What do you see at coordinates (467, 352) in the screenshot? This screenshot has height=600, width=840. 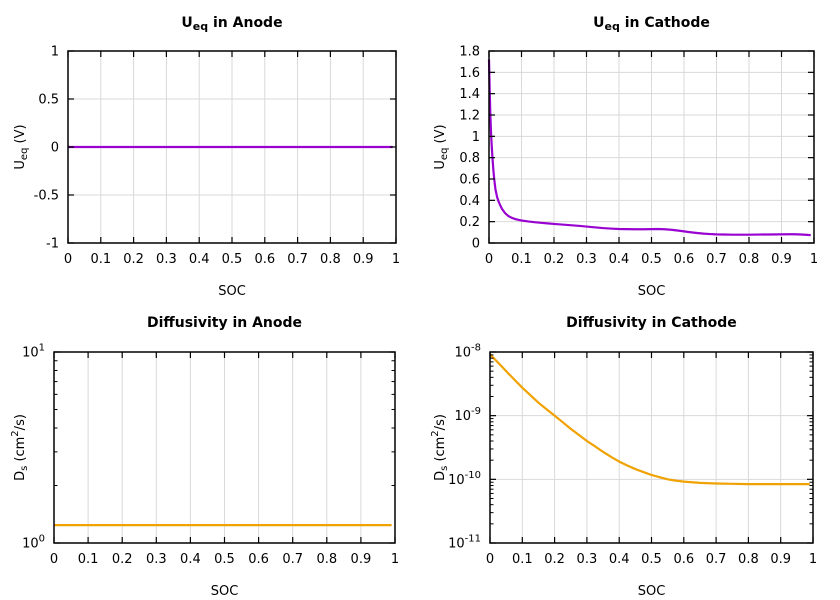 I see `y-tick-label: 10⁻⁸` at bounding box center [467, 352].